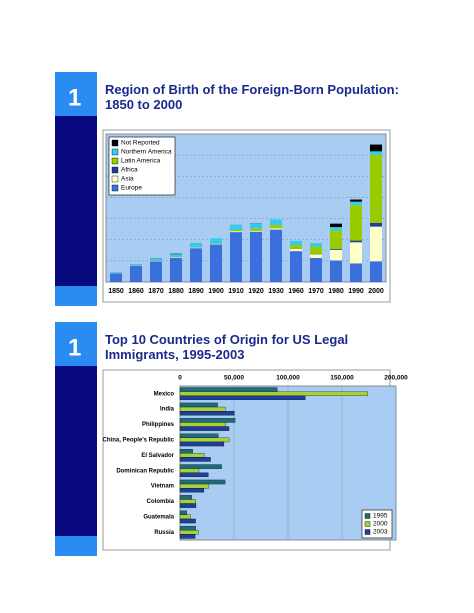  I want to click on x-tick-label: 1860, so click(136, 291).